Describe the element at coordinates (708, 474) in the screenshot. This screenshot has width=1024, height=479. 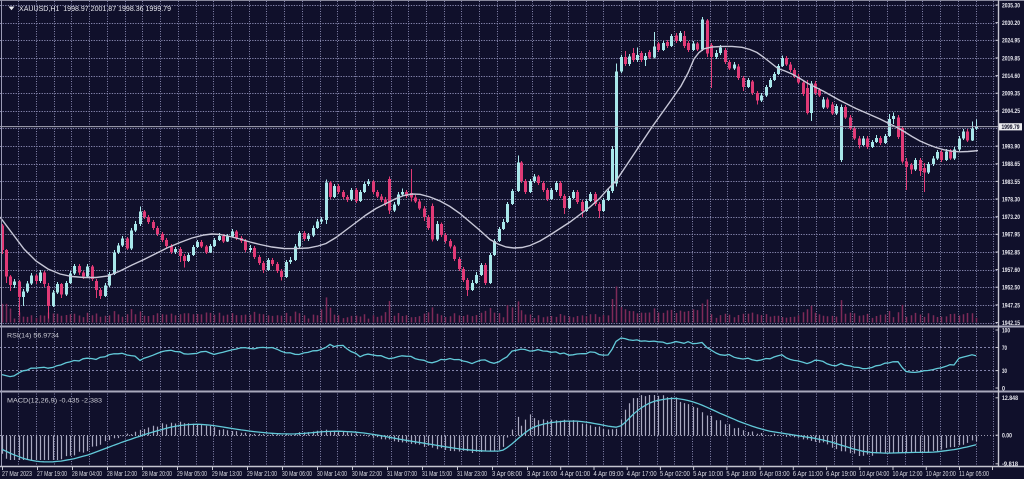
I see `svg-text: 5 Apr 10:00` at that location.